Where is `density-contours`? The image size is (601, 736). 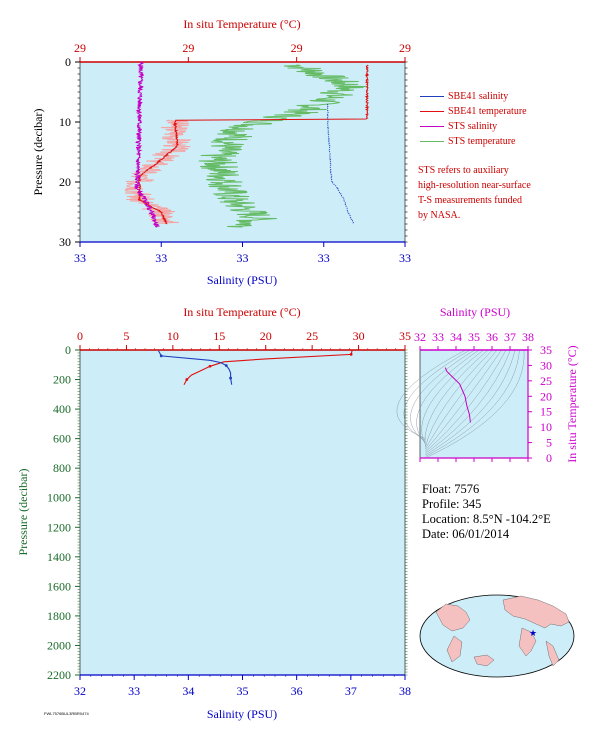 density-contours is located at coordinates (460, 404).